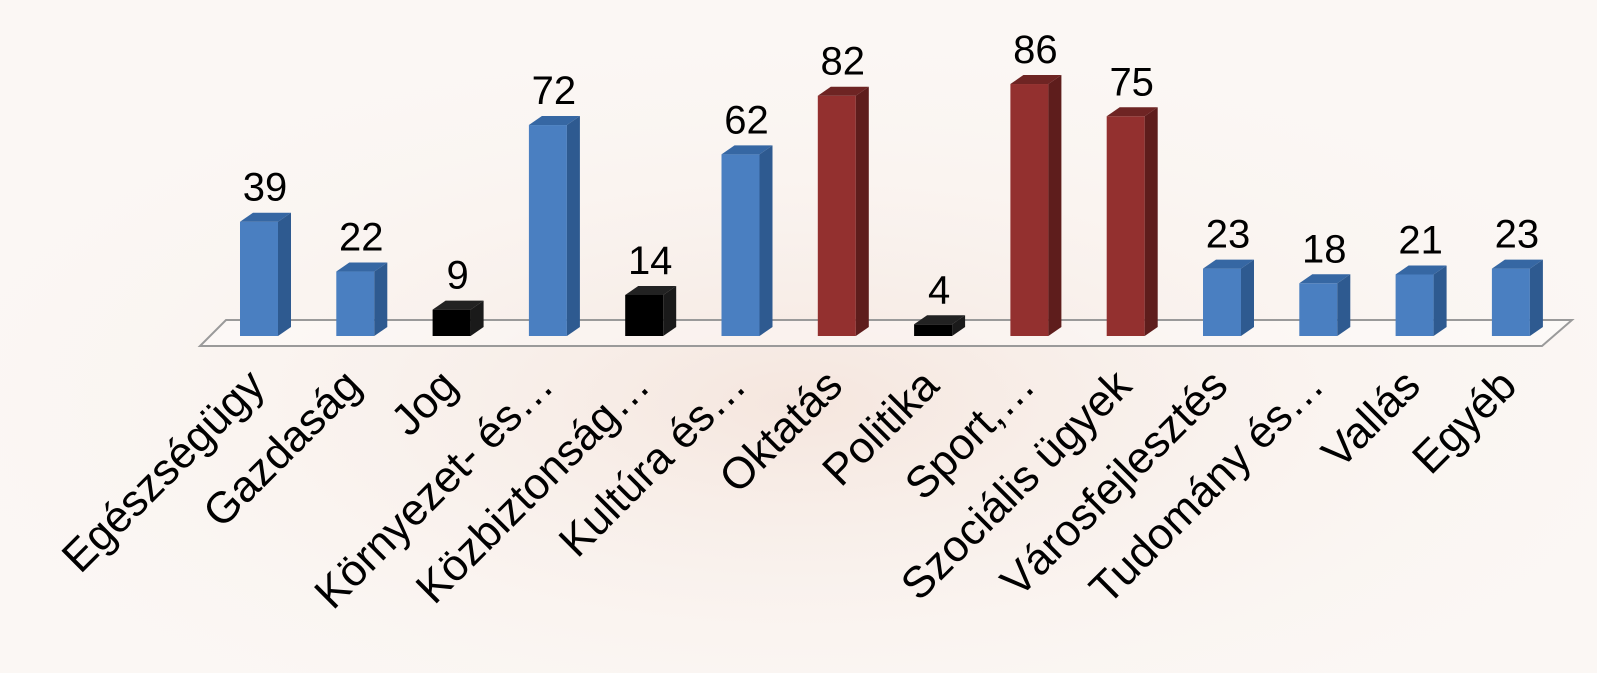 This screenshot has height=673, width=1597. What do you see at coordinates (1035, 50) in the screenshot?
I see `value-label-9: 86` at bounding box center [1035, 50].